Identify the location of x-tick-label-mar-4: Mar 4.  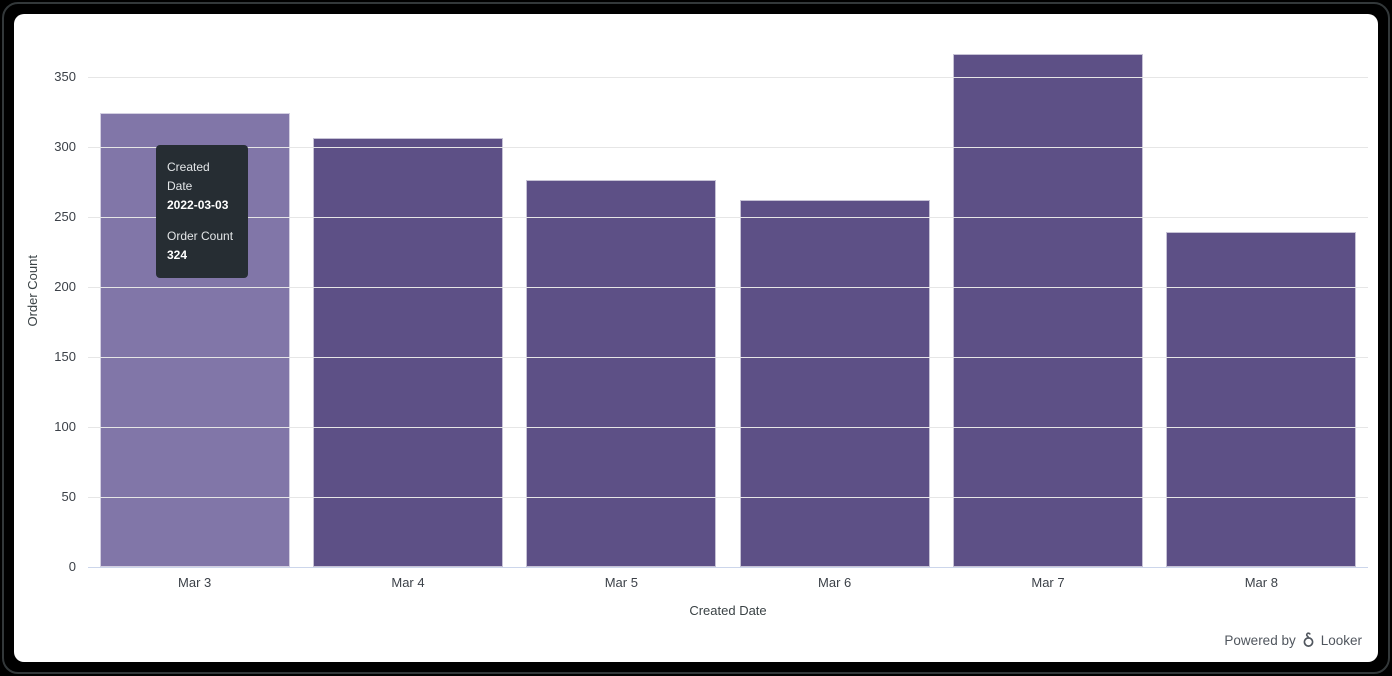
(408, 582).